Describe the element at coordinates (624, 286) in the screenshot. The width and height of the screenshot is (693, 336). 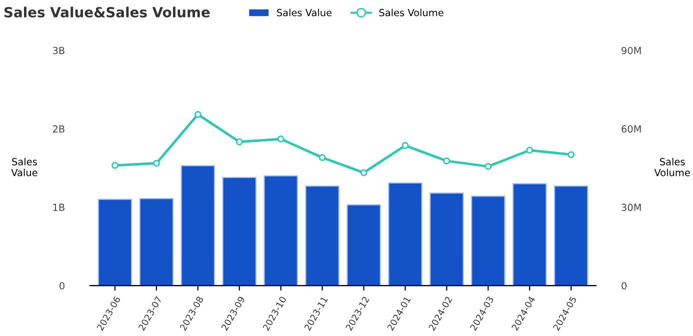
I see `y2-tick-label: 0` at that location.